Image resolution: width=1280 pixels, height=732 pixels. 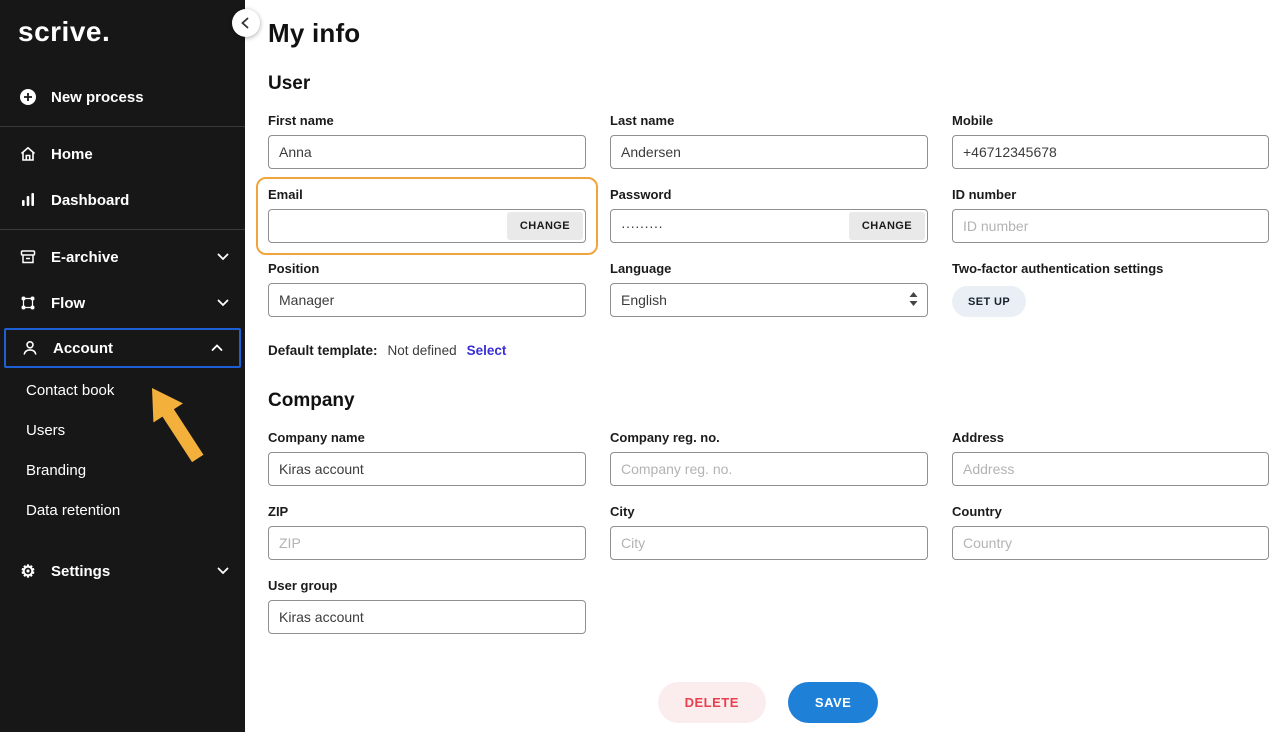 I want to click on unfold-arrows-icon, so click(x=913, y=300).